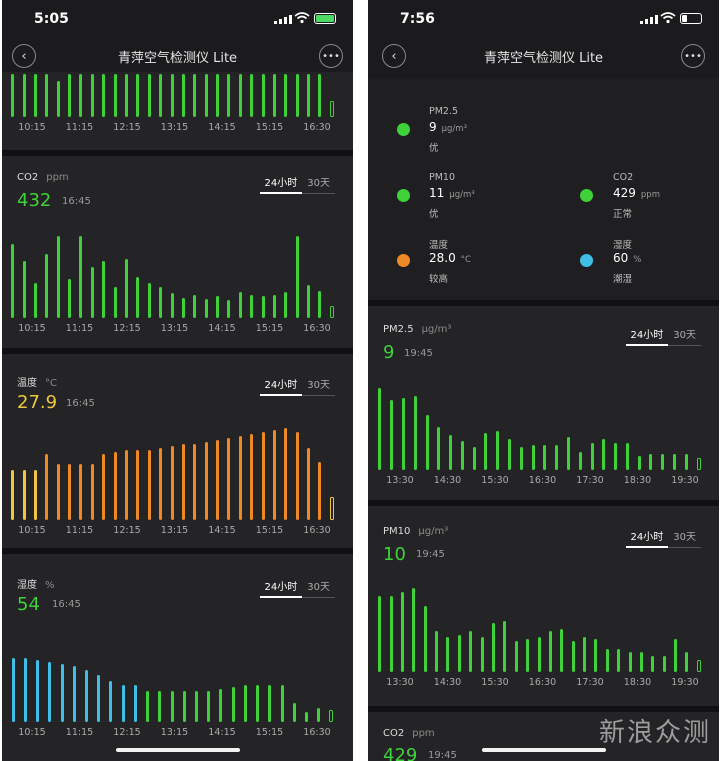 The height and width of the screenshot is (761, 720). I want to click on tick-label: 15:30, so click(495, 682).